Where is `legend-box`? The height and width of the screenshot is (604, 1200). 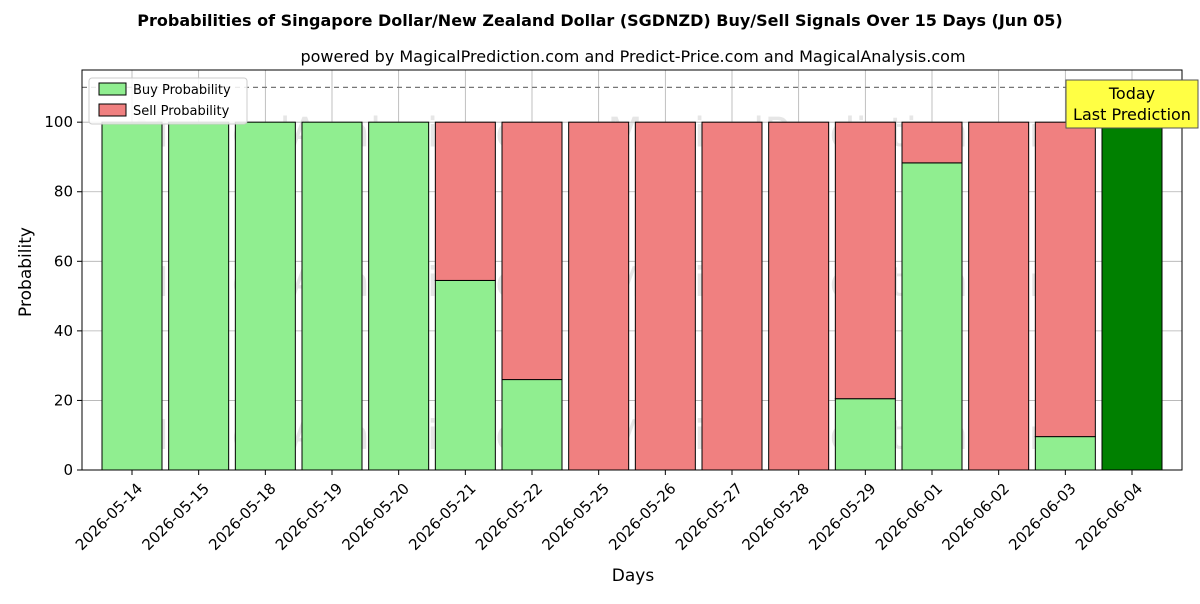
legend-box is located at coordinates (168, 101).